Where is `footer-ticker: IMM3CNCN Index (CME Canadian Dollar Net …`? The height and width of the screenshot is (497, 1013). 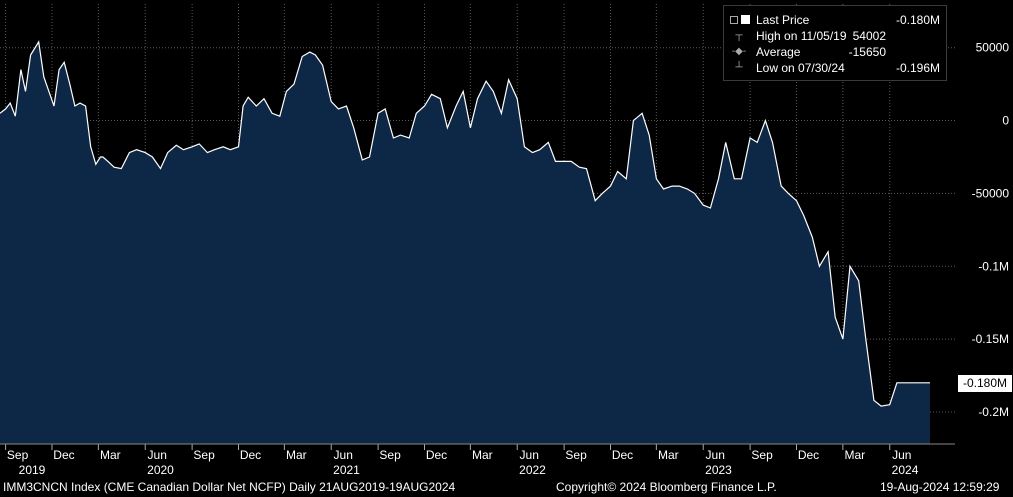
footer-ticker: IMM3CNCN Index (CME Canadian Dollar Net … is located at coordinates (229, 487).